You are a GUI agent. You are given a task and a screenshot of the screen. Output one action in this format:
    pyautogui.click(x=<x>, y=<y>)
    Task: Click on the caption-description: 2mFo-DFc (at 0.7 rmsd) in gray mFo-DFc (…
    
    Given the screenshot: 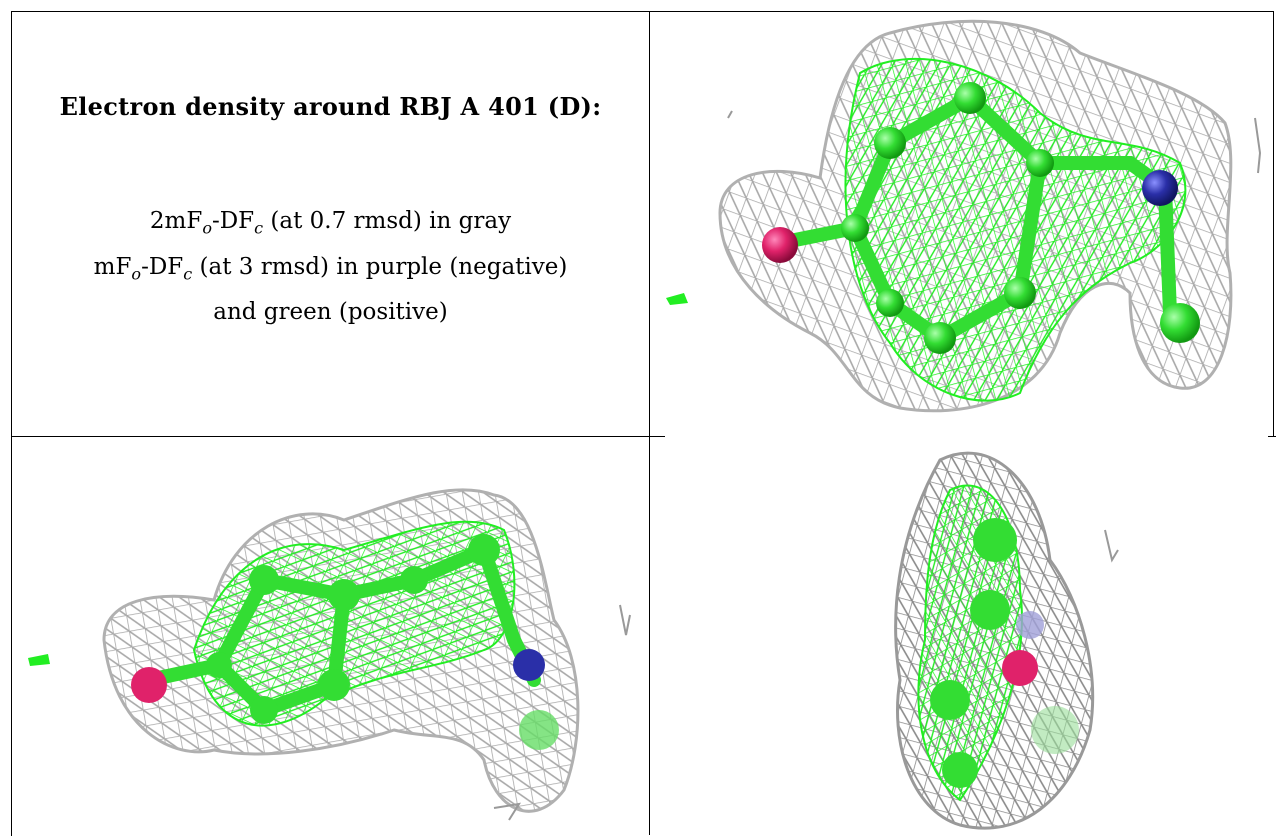 What is the action you would take?
    pyautogui.click(x=330, y=266)
    